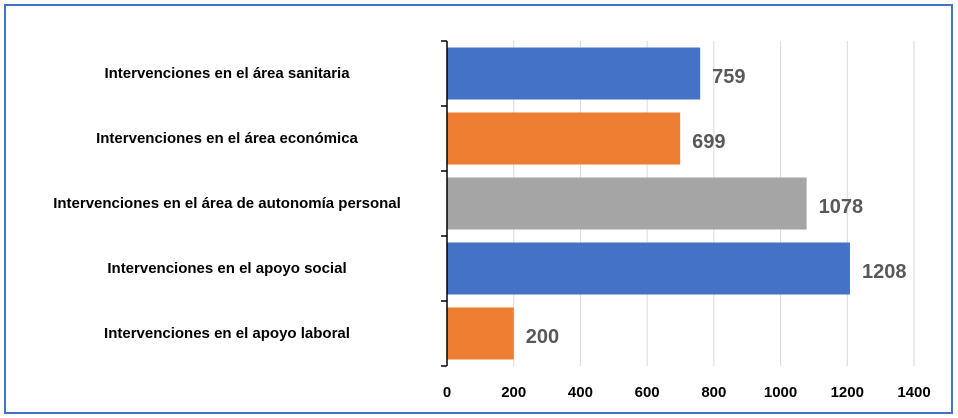  What do you see at coordinates (513, 392) in the screenshot?
I see `x-tick-label: 200` at bounding box center [513, 392].